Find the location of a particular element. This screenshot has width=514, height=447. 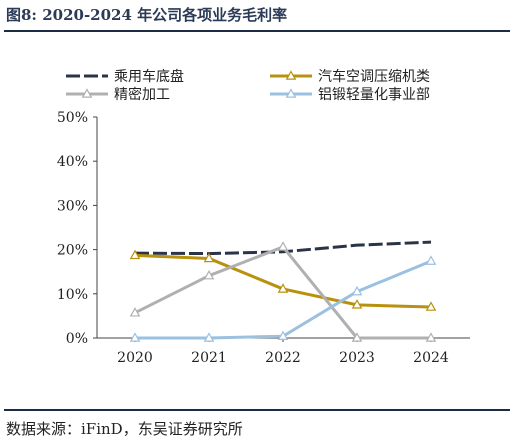

series-乘用车底盘 is located at coordinates (283, 248).